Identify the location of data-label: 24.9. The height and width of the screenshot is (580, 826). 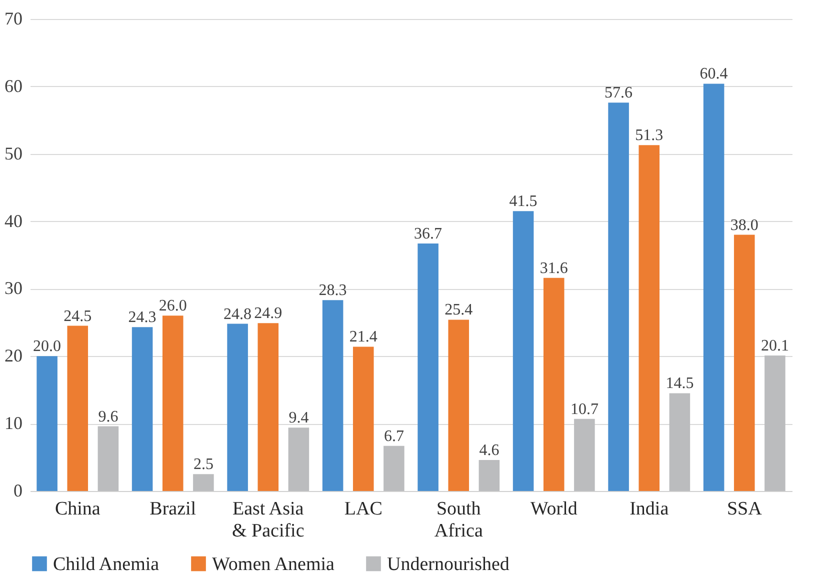
(268, 313).